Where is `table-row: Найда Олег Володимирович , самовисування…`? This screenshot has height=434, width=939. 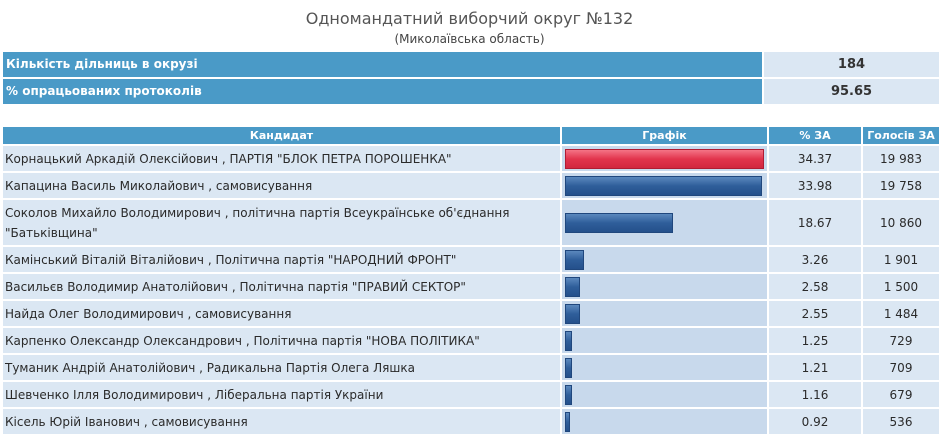
table-row: Найда Олег Володимирович , самовисування… is located at coordinates (471, 313).